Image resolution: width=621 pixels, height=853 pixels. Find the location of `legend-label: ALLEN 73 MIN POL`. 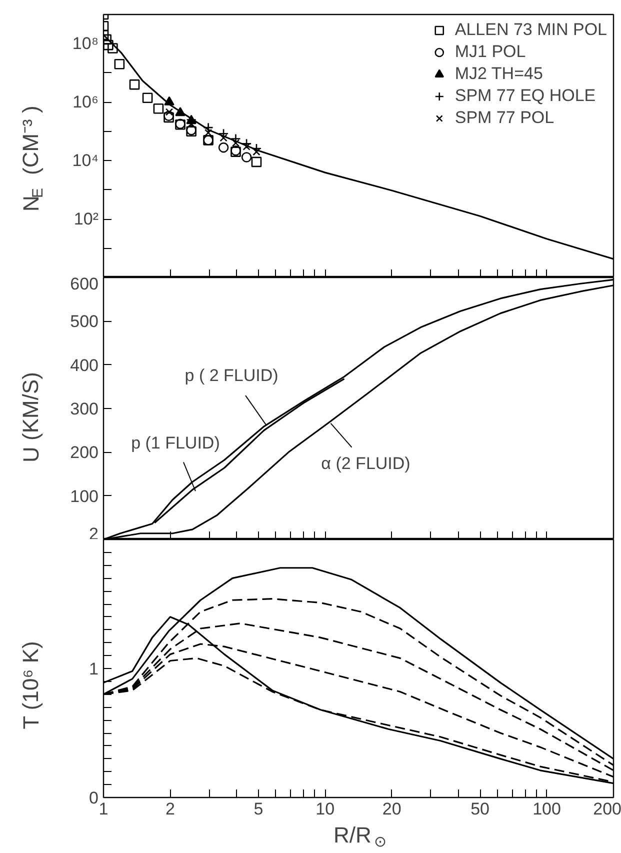

legend-label: ALLEN 73 MIN POL is located at coordinates (530, 30).